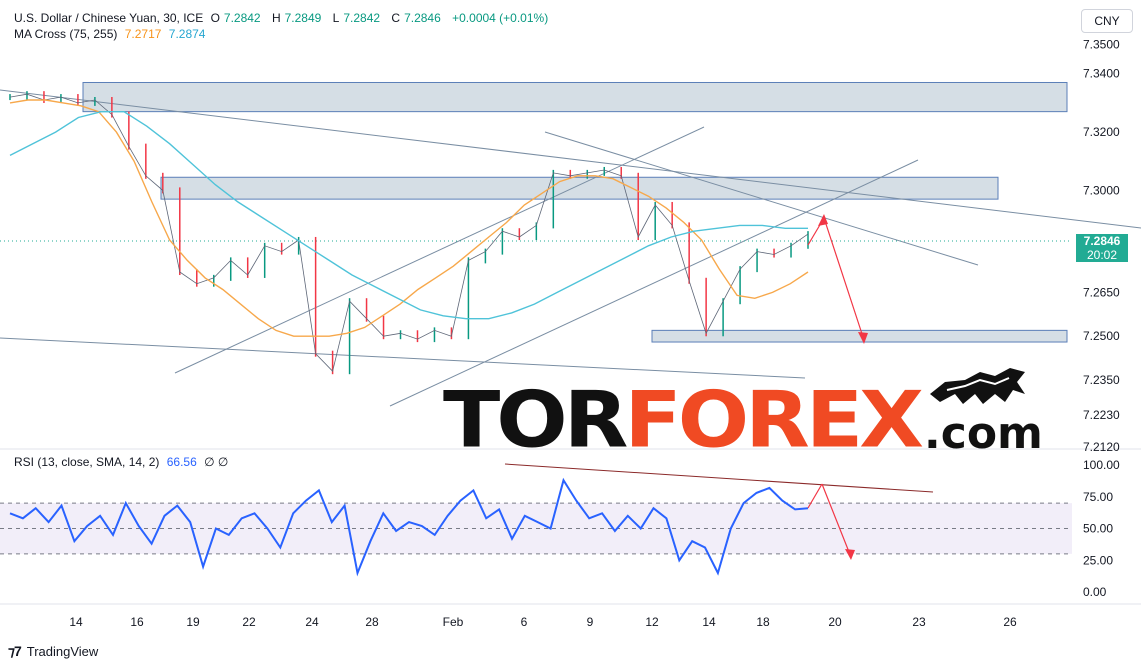 The image size is (1141, 668). What do you see at coordinates (416, 18) in the screenshot?
I see `ohlc-close: C 7.2846` at bounding box center [416, 18].